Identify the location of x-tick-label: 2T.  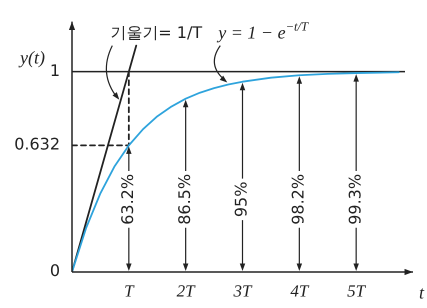
(186, 291).